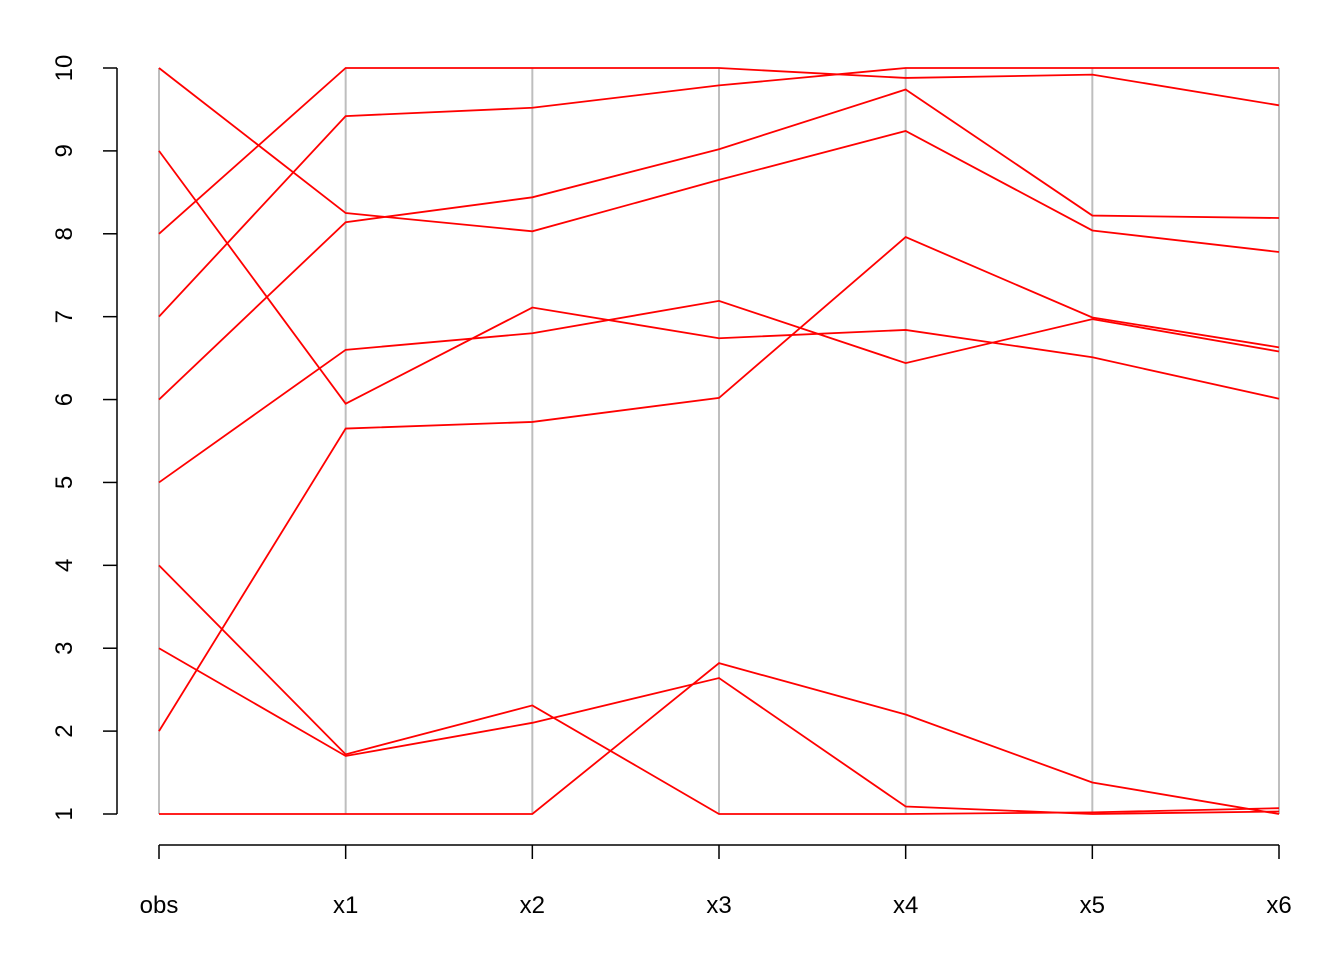 Image resolution: width=1344 pixels, height=960 pixels. What do you see at coordinates (64, 730) in the screenshot?
I see `y-tick-label: 2` at bounding box center [64, 730].